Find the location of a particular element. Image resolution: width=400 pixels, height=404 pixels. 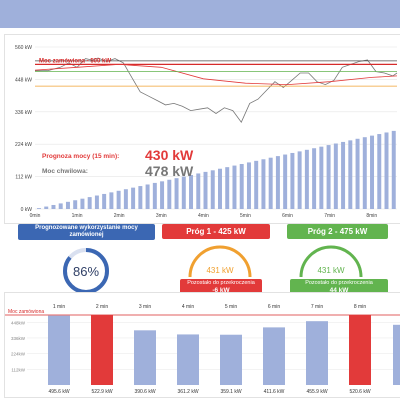

threshold2-gauge-value: 431 kW is located at coordinates (331, 270).